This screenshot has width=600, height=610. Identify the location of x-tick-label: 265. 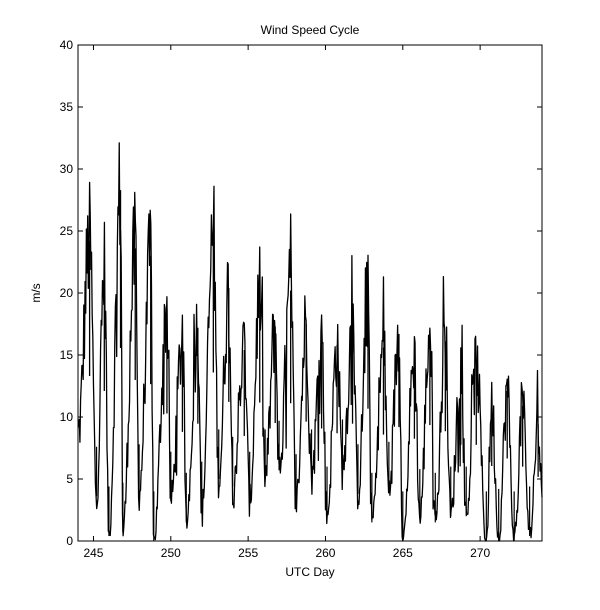
(403, 553).